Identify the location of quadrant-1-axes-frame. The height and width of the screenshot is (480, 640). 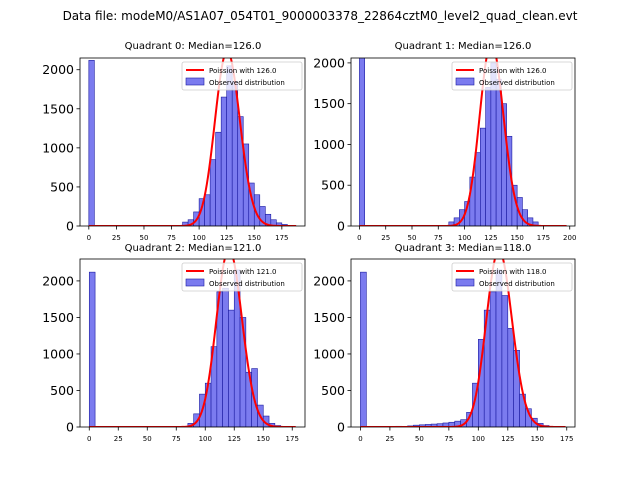
(463, 142).